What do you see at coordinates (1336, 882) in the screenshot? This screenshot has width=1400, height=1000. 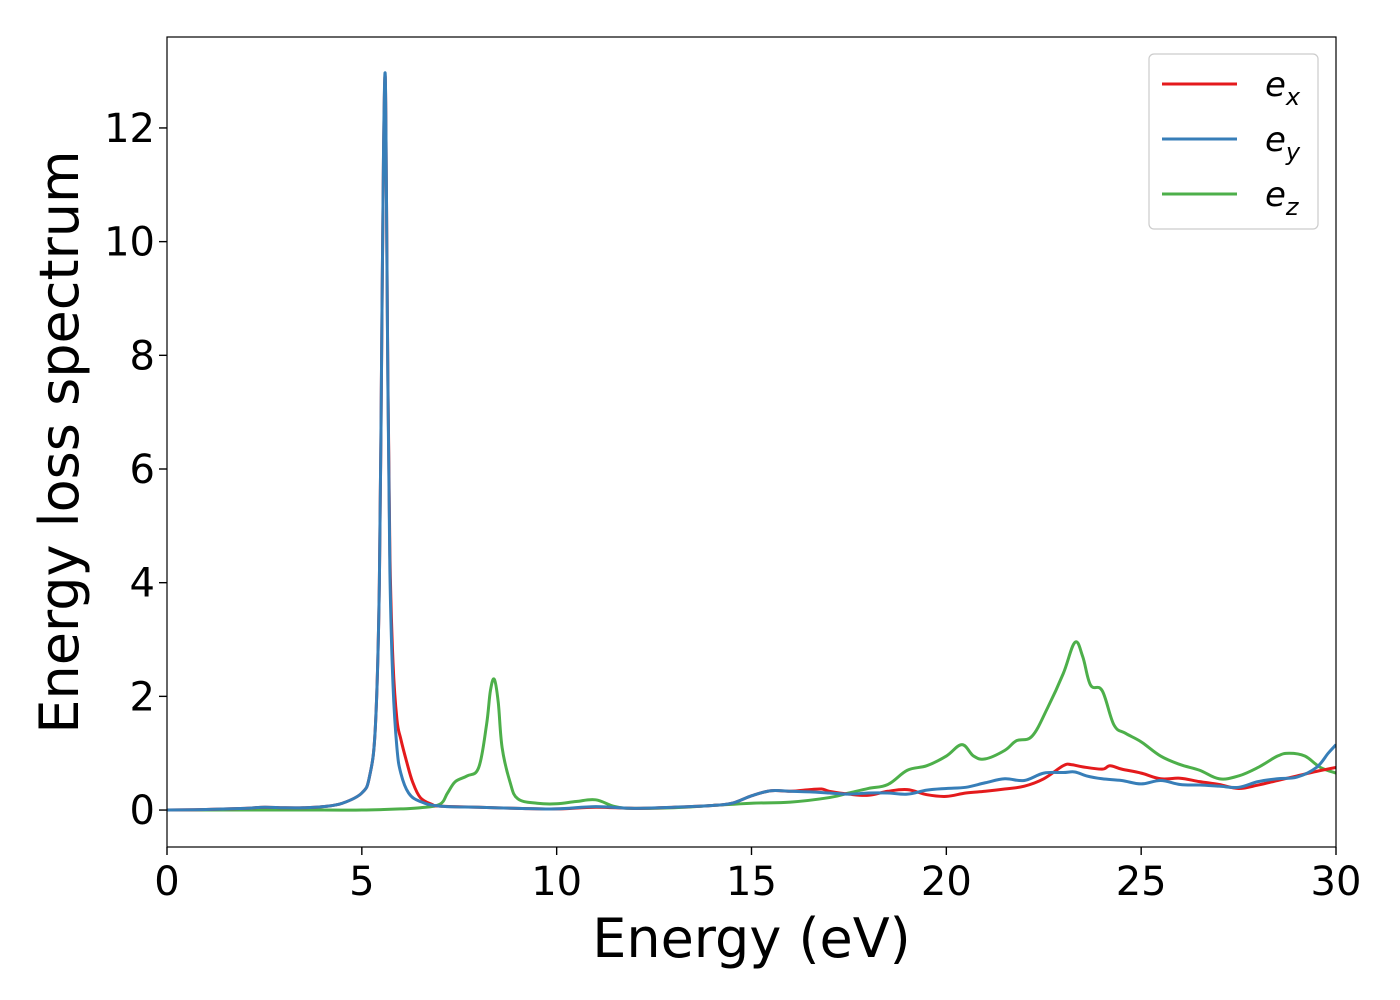 I see `x-tick-label: 30` at bounding box center [1336, 882].